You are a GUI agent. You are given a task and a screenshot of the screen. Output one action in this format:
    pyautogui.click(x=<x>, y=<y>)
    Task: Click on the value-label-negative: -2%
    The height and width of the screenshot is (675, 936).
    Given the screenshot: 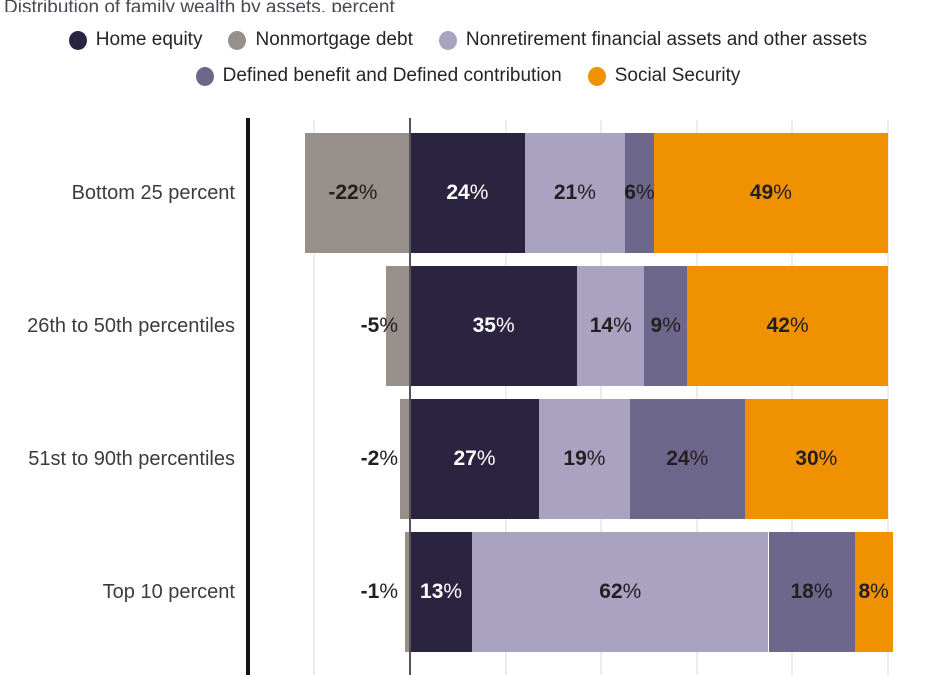 What is the action you would take?
    pyautogui.click(x=353, y=459)
    